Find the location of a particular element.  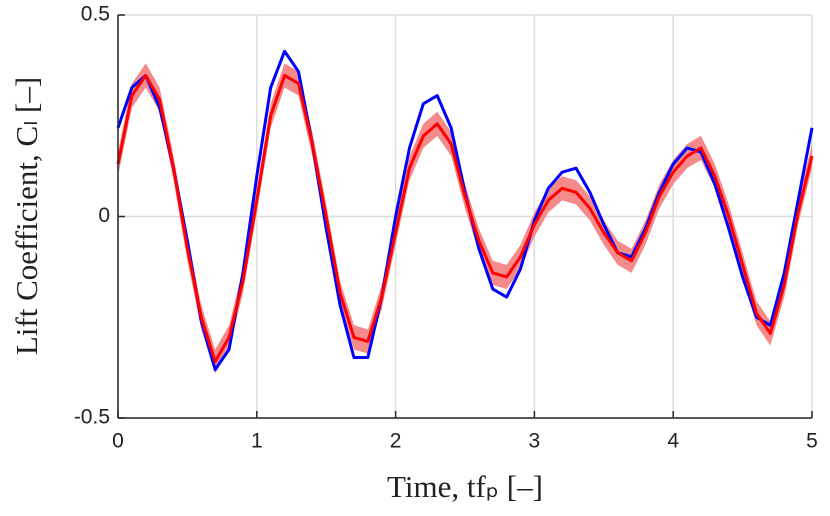

y-axis-title: Lift Coefficient, Cₗ [–] is located at coordinates (26, 216).